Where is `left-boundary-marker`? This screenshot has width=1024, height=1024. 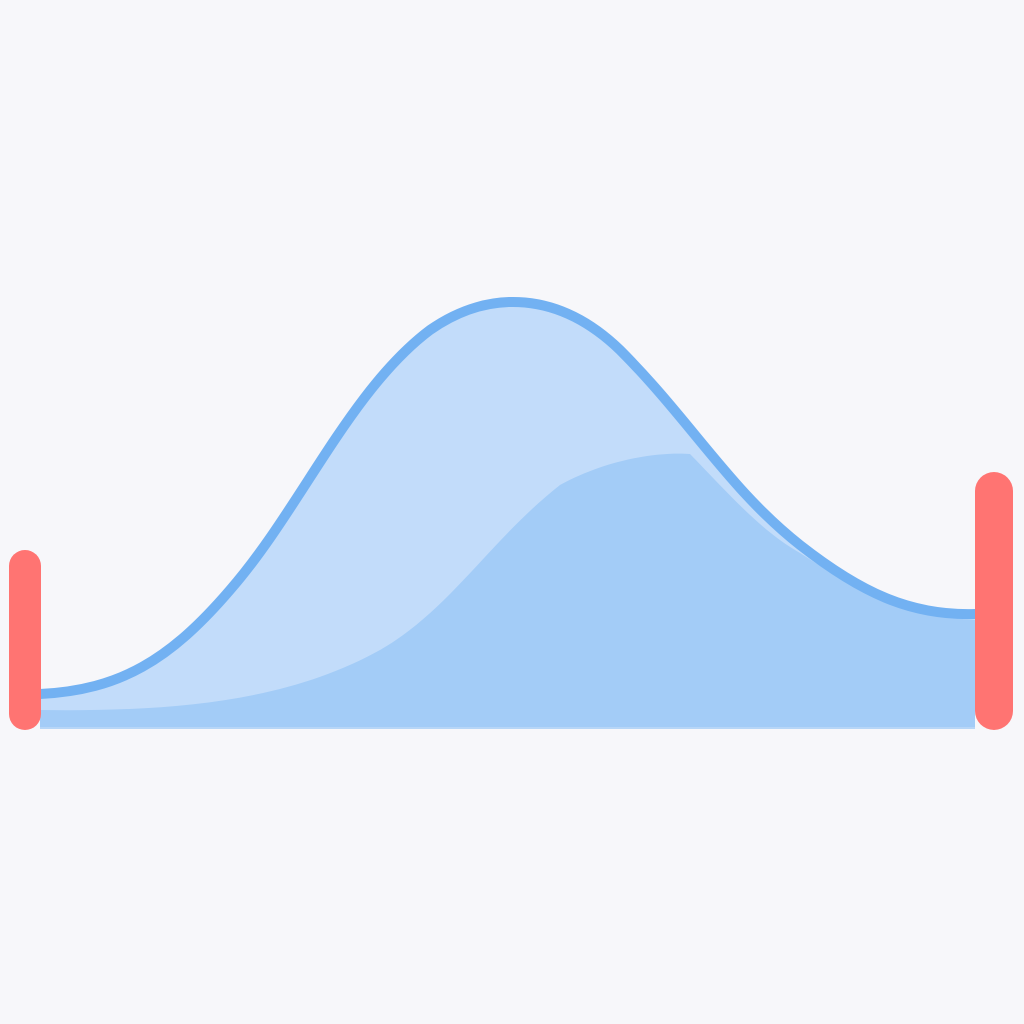 left-boundary-marker is located at coordinates (25, 640).